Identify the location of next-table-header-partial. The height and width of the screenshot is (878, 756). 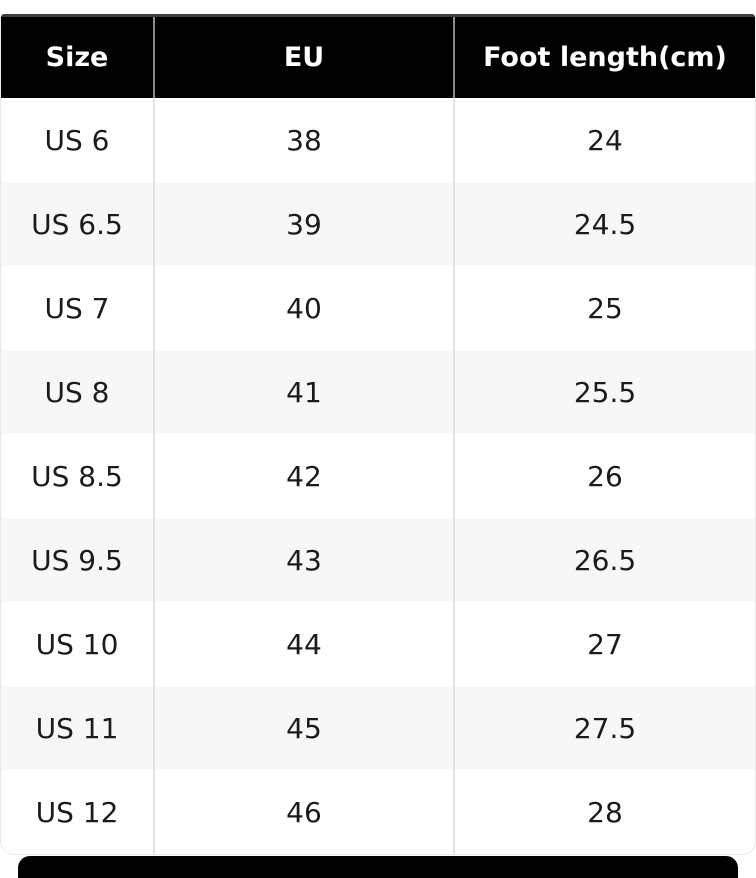
(378, 867).